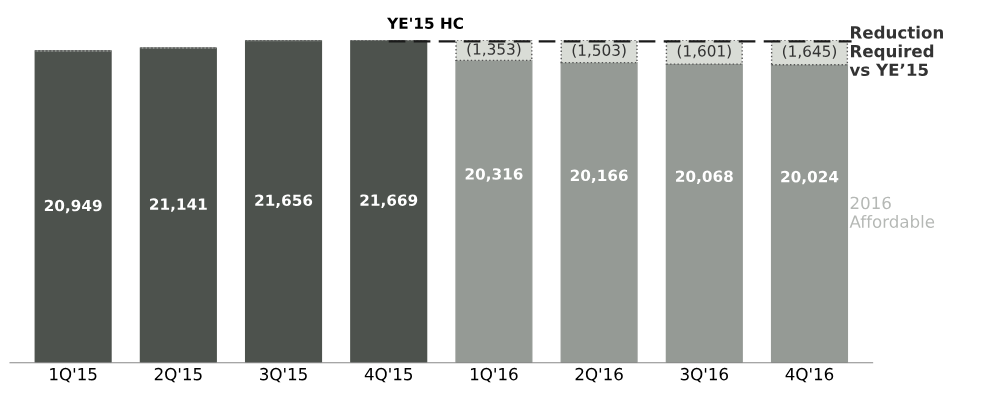 The height and width of the screenshot is (403, 1003). Describe the element at coordinates (73, 375) in the screenshot. I see `x-tick-label: 1Q'15` at that location.